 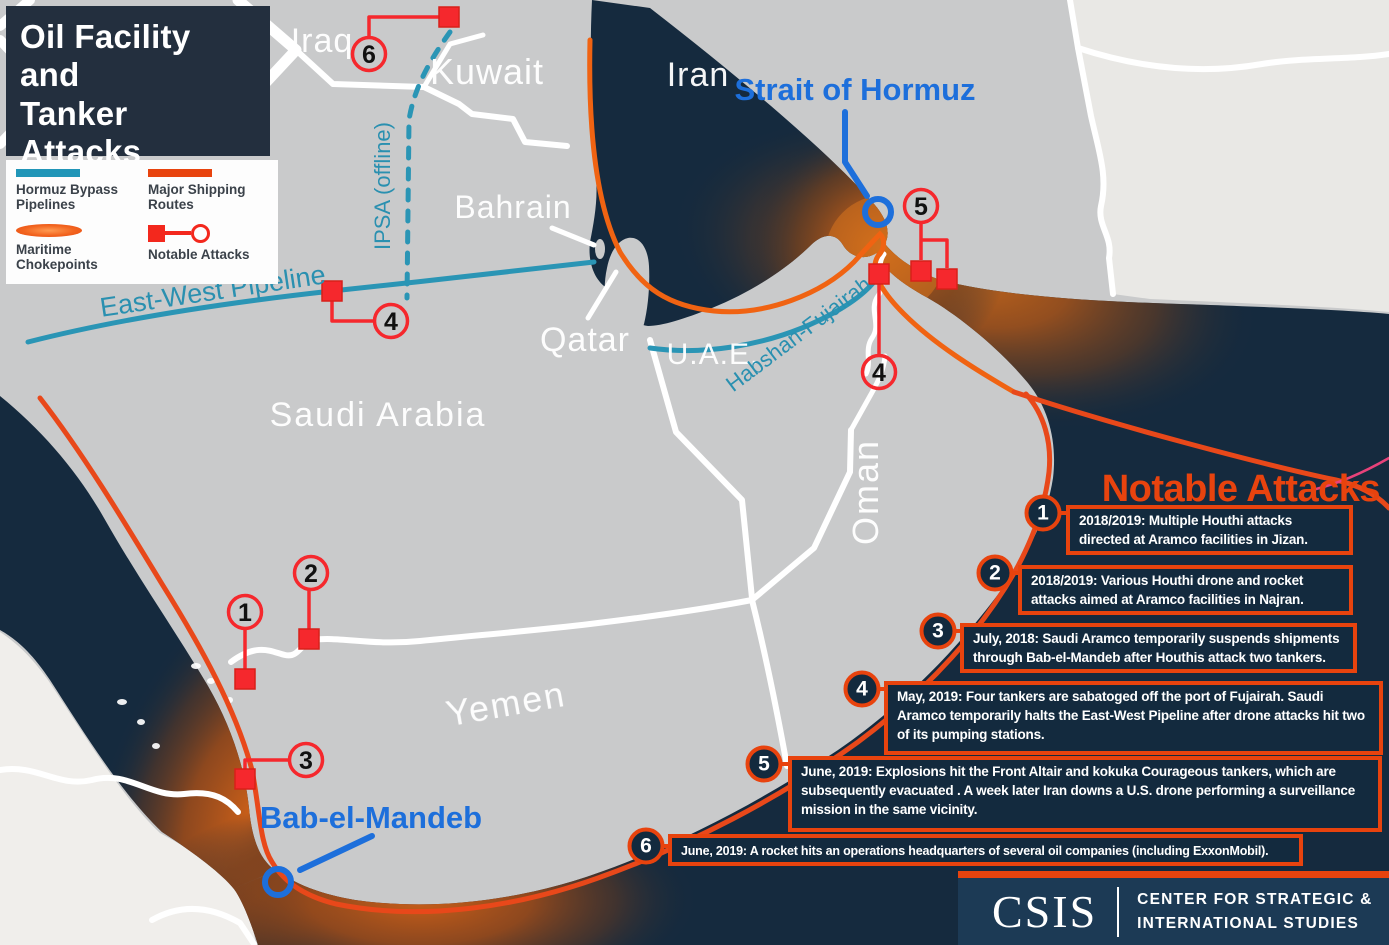 I want to click on note-number-2: 2, so click(x=995, y=573).